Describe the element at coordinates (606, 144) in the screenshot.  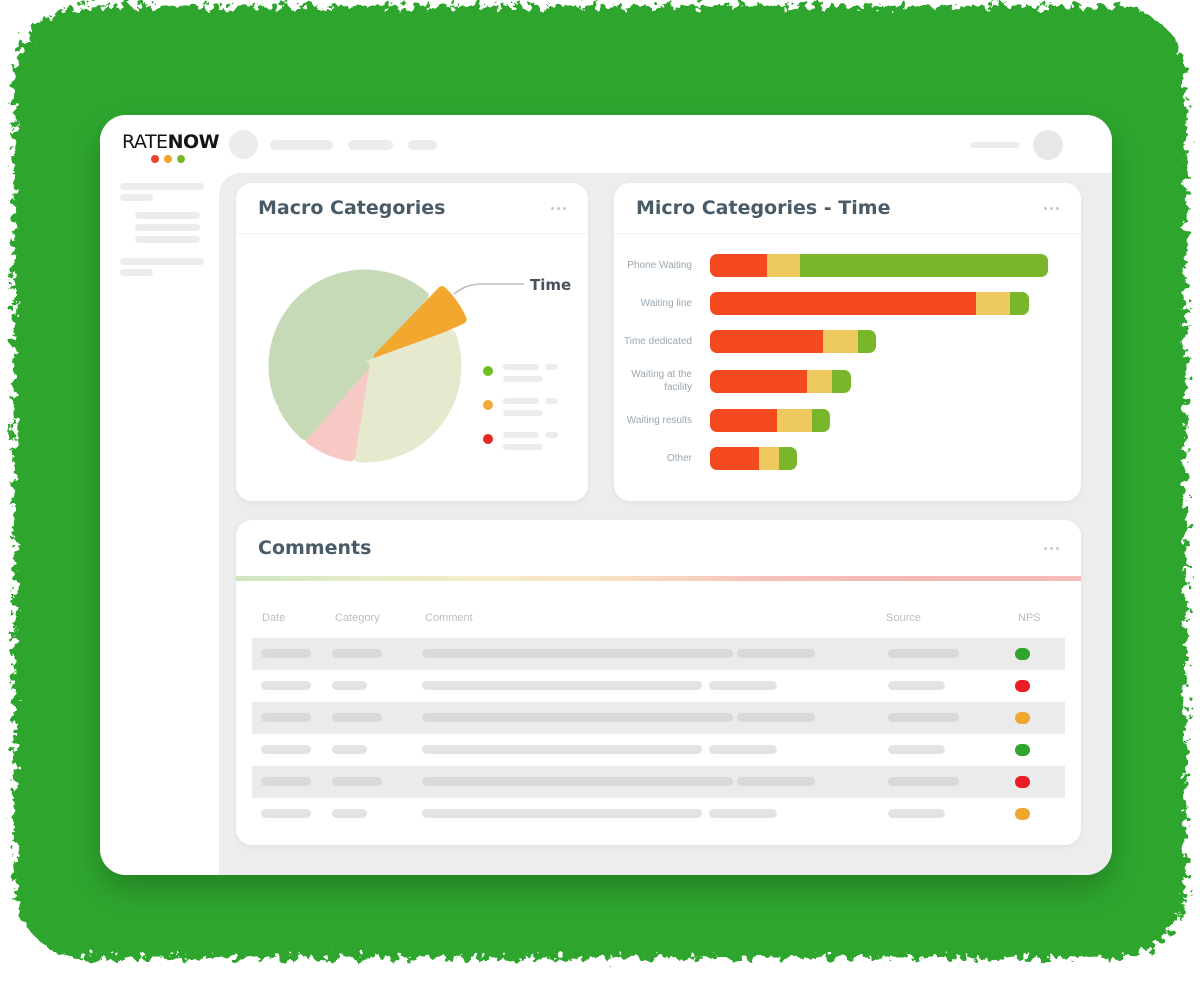
I see `app-header: RATENOW` at that location.